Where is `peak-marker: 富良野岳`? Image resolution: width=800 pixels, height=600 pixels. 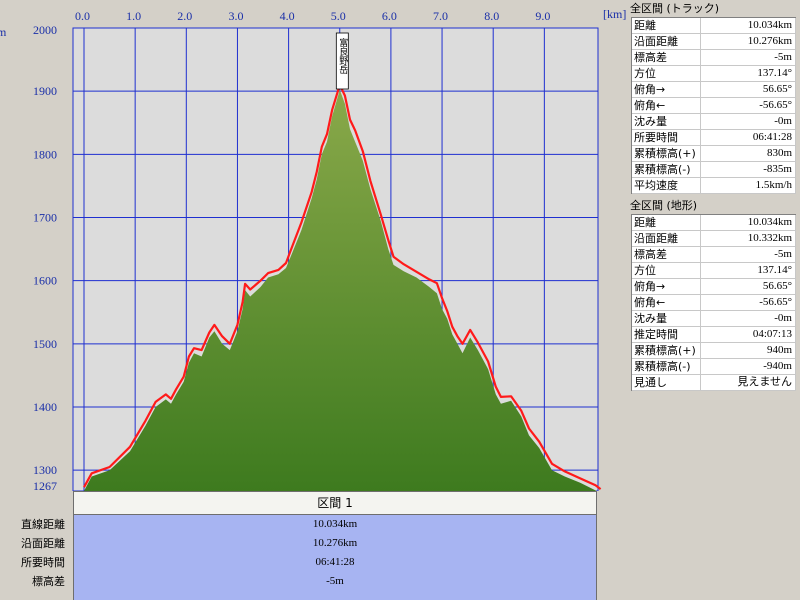 peak-marker: 富良野岳 is located at coordinates (342, 61).